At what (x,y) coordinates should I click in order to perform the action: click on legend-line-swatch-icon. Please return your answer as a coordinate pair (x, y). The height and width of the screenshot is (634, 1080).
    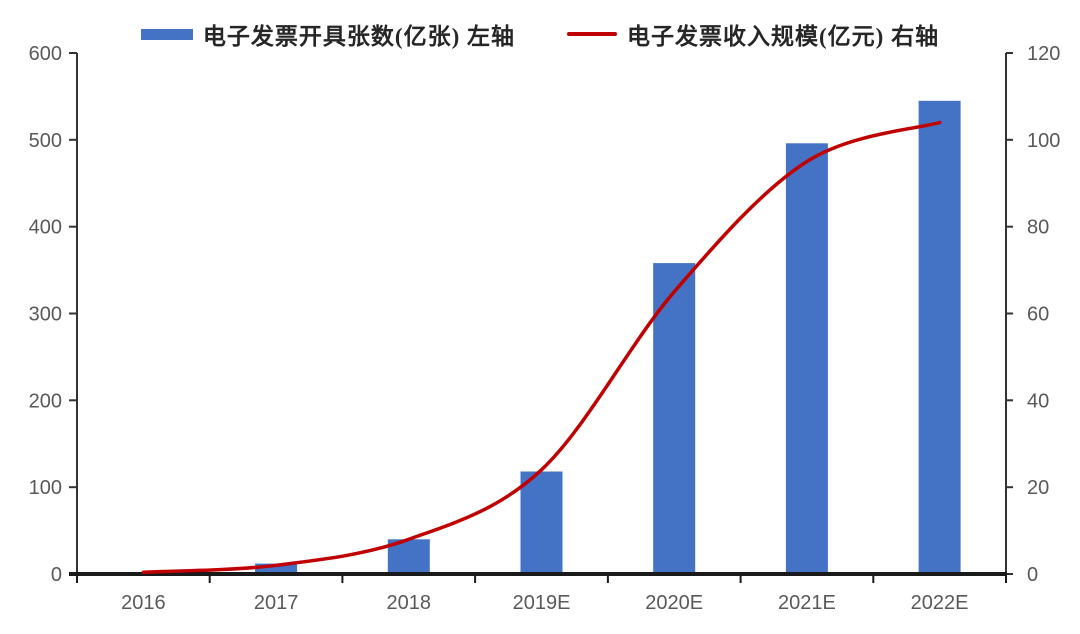
    Looking at the image, I should click on (592, 34).